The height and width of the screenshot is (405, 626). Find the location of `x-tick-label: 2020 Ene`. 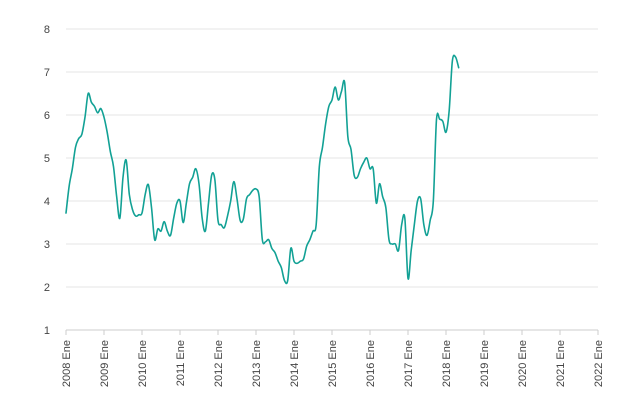

x-tick-label: 2020 Ene is located at coordinates (523, 363).